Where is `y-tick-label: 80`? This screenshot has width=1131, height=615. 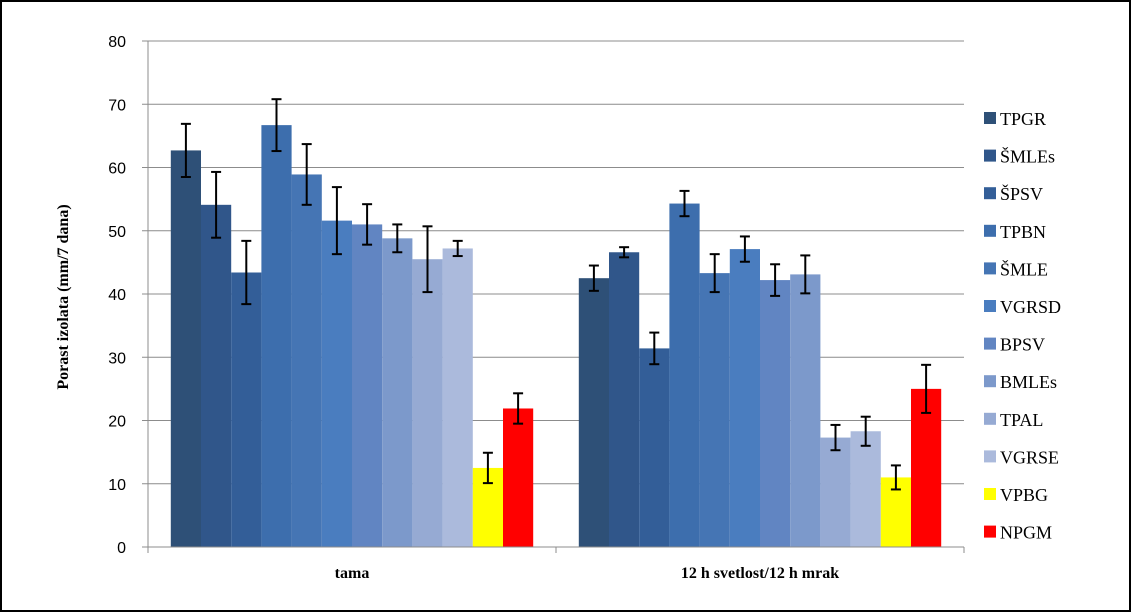 y-tick-label: 80 is located at coordinates (117, 42).